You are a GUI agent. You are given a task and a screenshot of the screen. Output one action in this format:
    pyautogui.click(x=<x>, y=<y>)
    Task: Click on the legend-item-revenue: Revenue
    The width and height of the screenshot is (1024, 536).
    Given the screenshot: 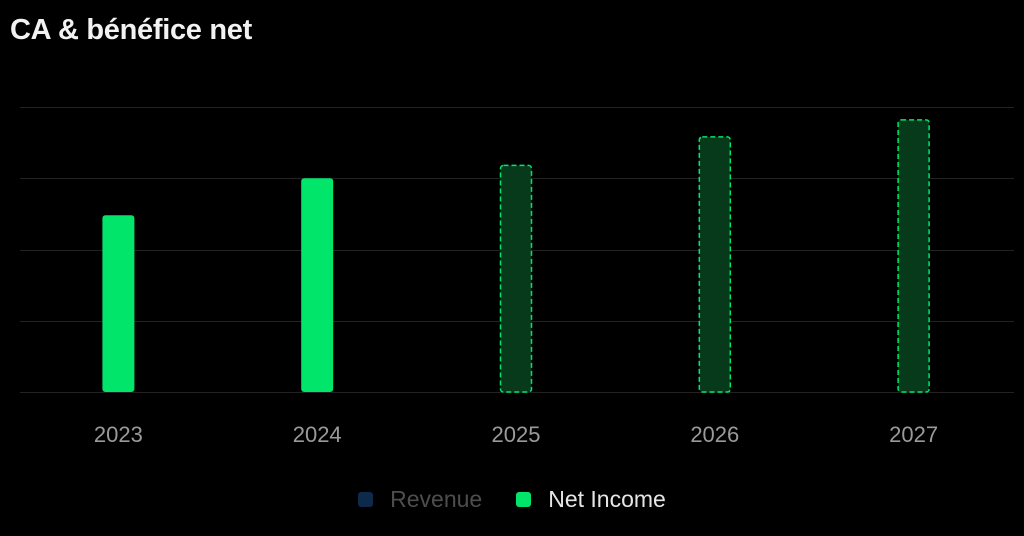 What is the action you would take?
    pyautogui.click(x=420, y=499)
    